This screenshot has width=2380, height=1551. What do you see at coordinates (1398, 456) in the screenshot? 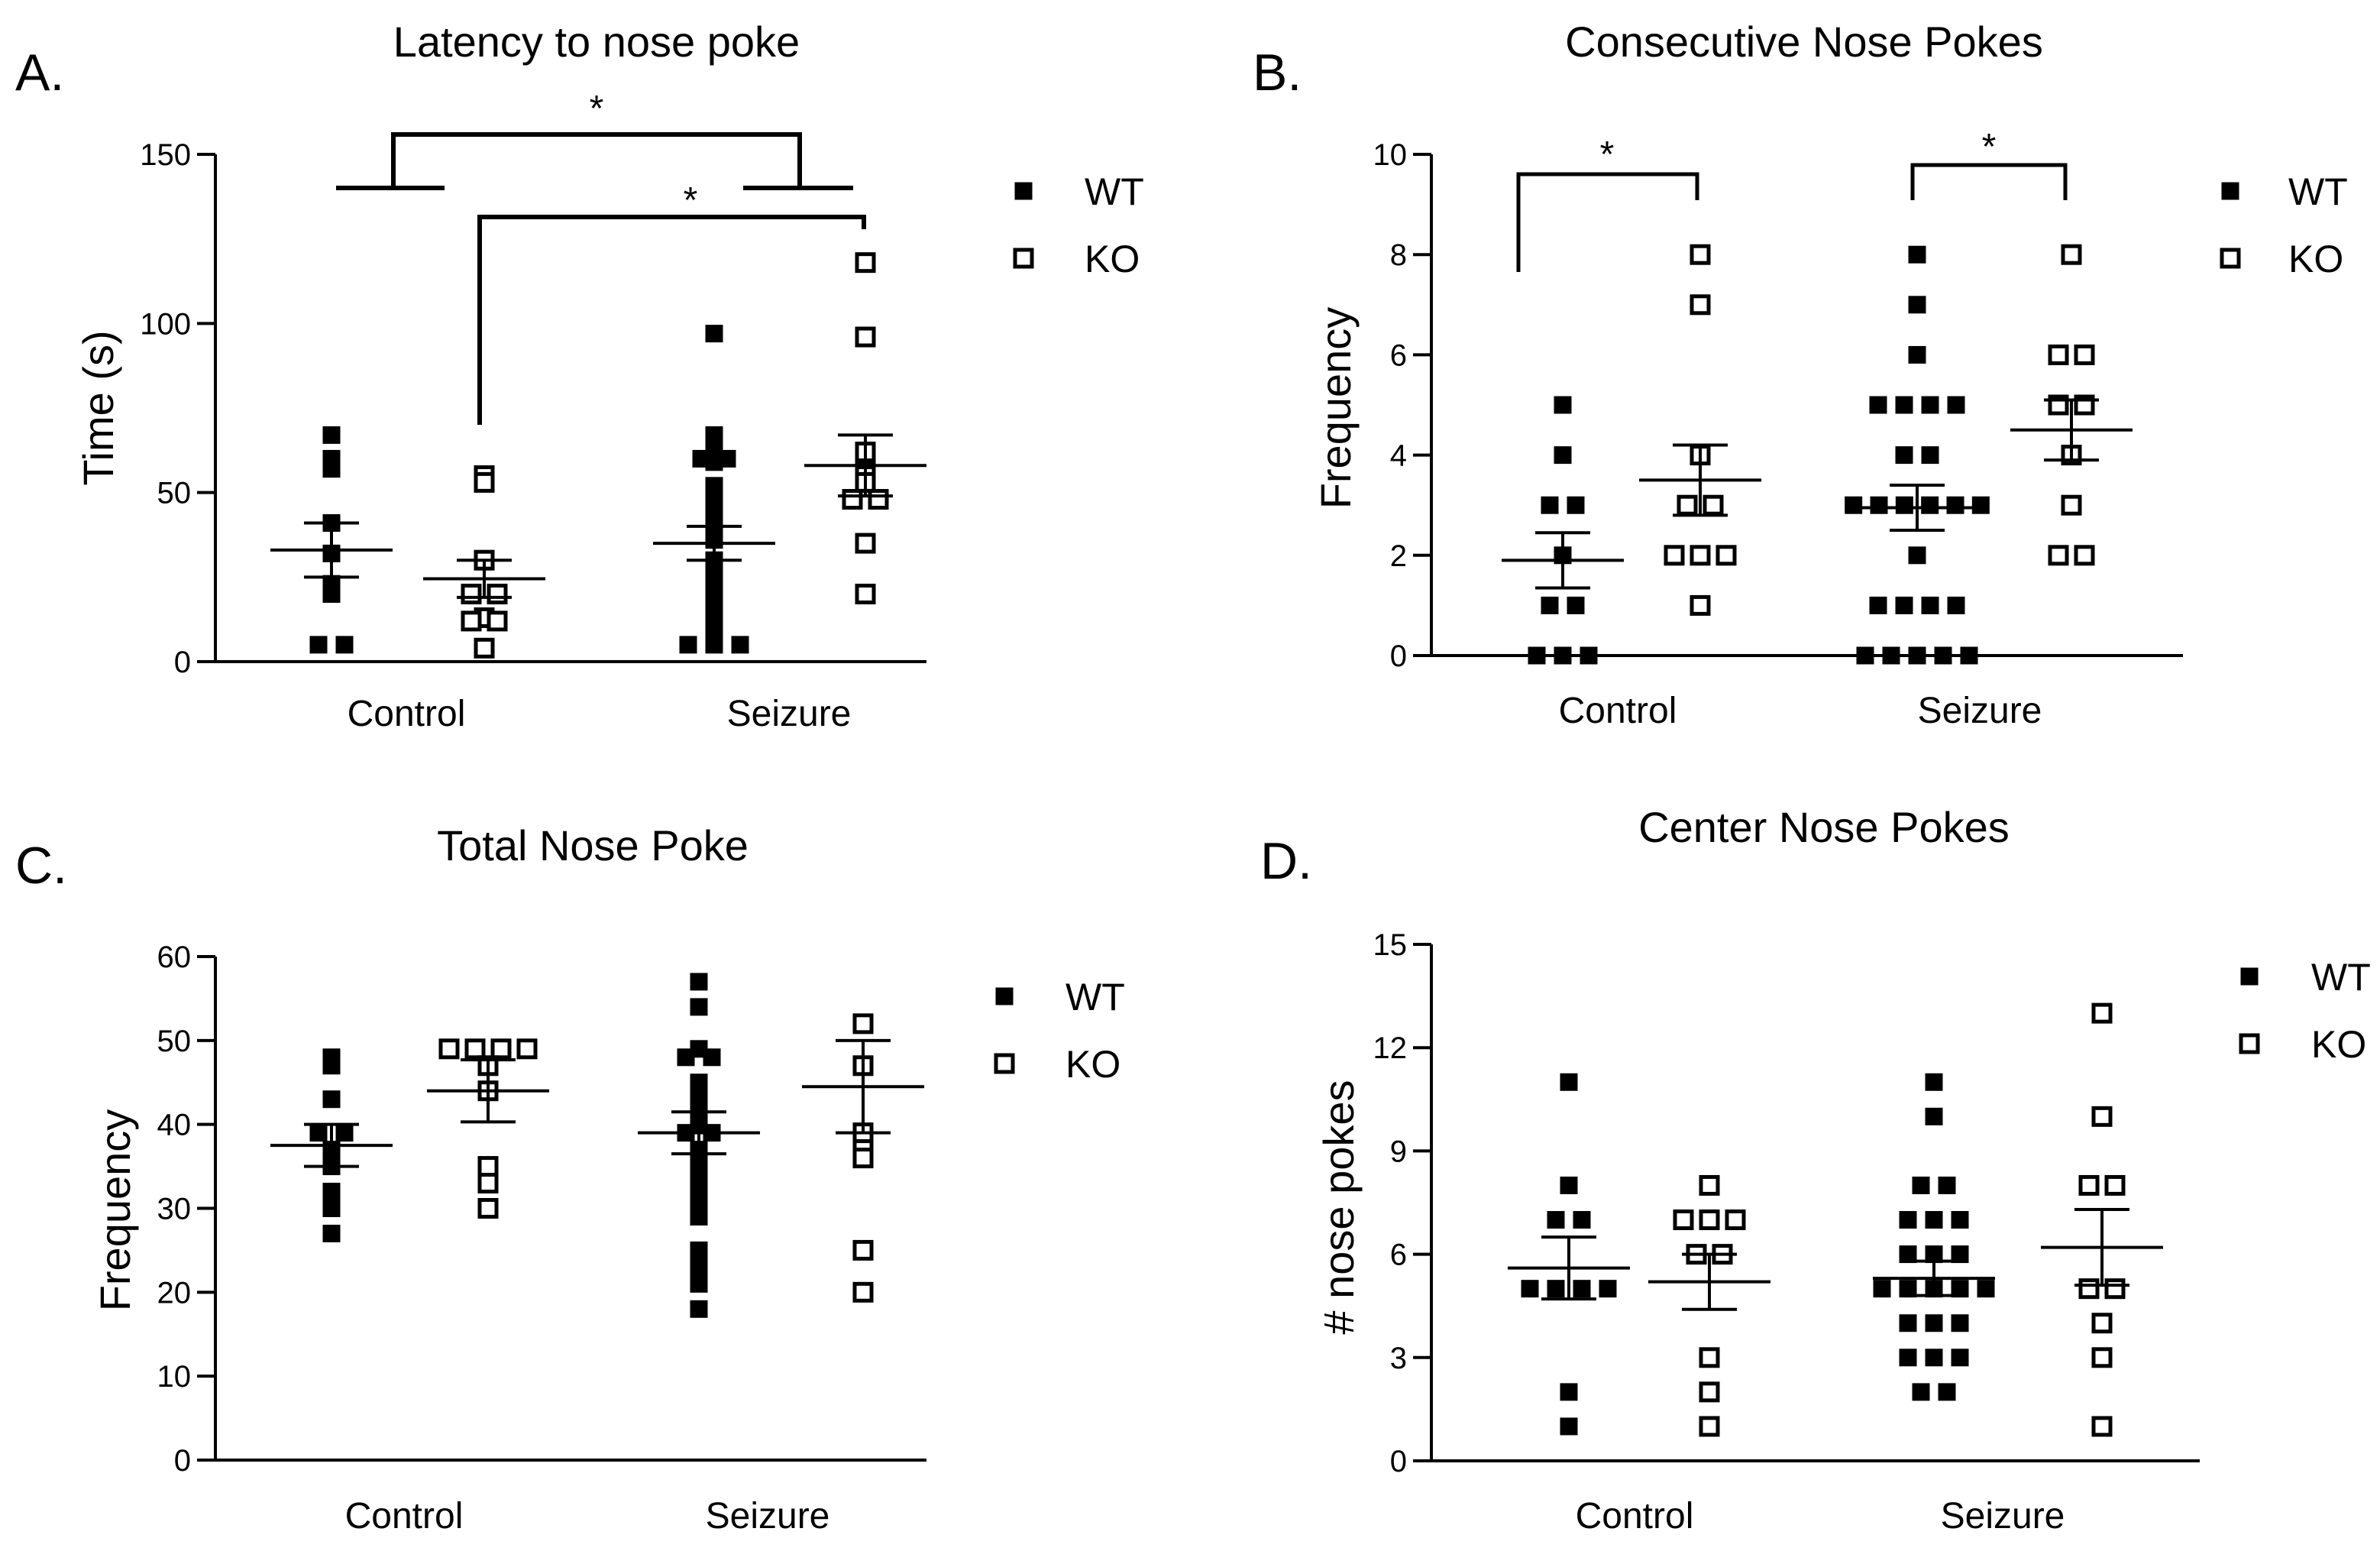
I see `y-tick-label: 4` at bounding box center [1398, 456].